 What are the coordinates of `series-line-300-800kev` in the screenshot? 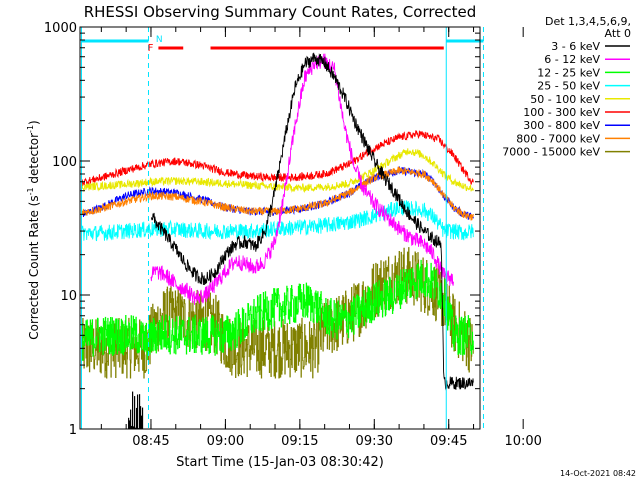 It's located at (277, 193).